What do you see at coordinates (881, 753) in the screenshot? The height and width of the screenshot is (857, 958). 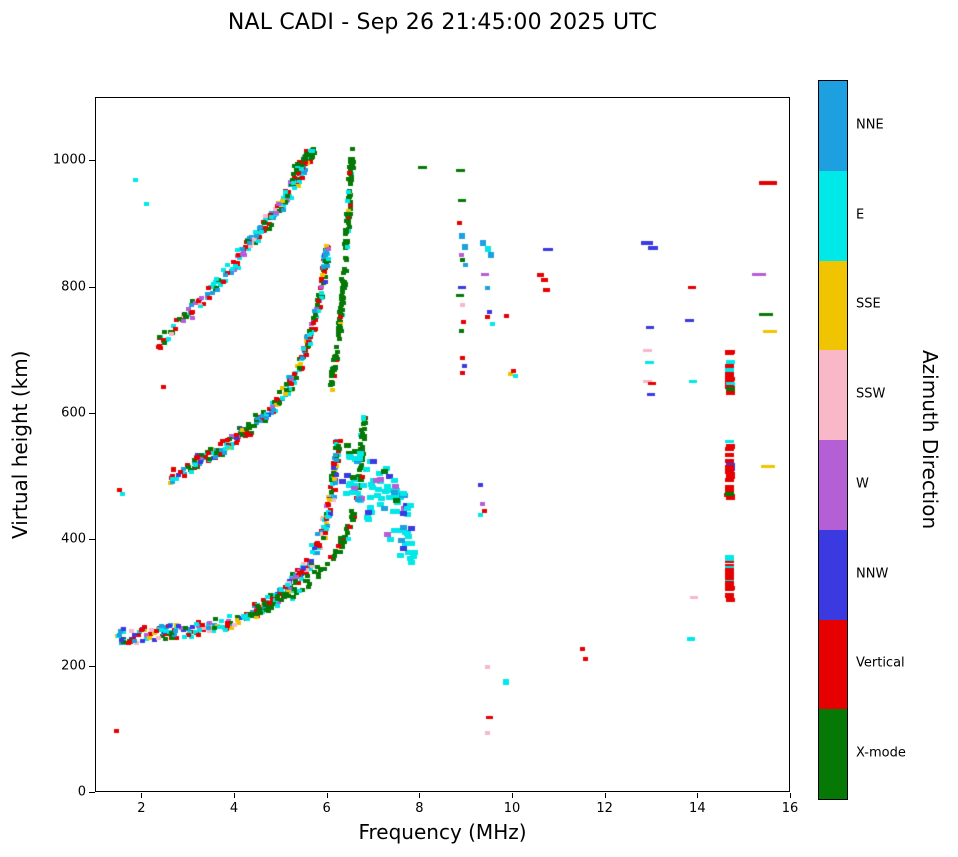 I see `colorbar-tick-label: X-mode` at bounding box center [881, 753].